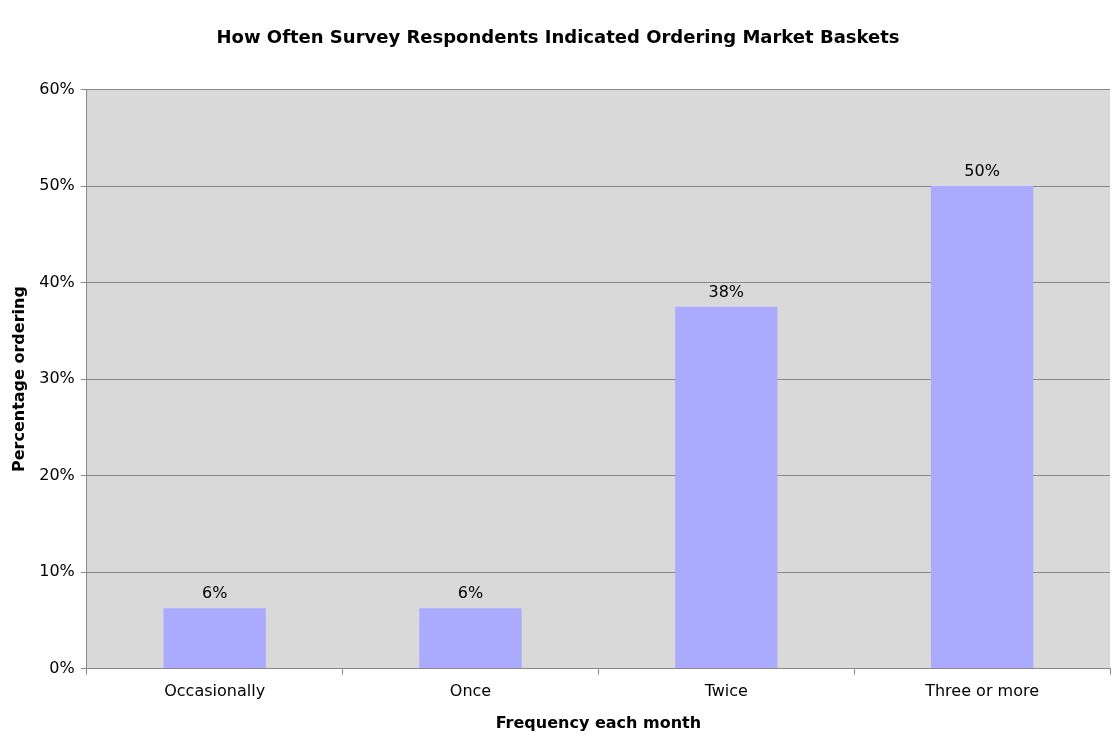  Describe the element at coordinates (18, 379) in the screenshot. I see `y-axis-title: Percentage ordering` at that location.